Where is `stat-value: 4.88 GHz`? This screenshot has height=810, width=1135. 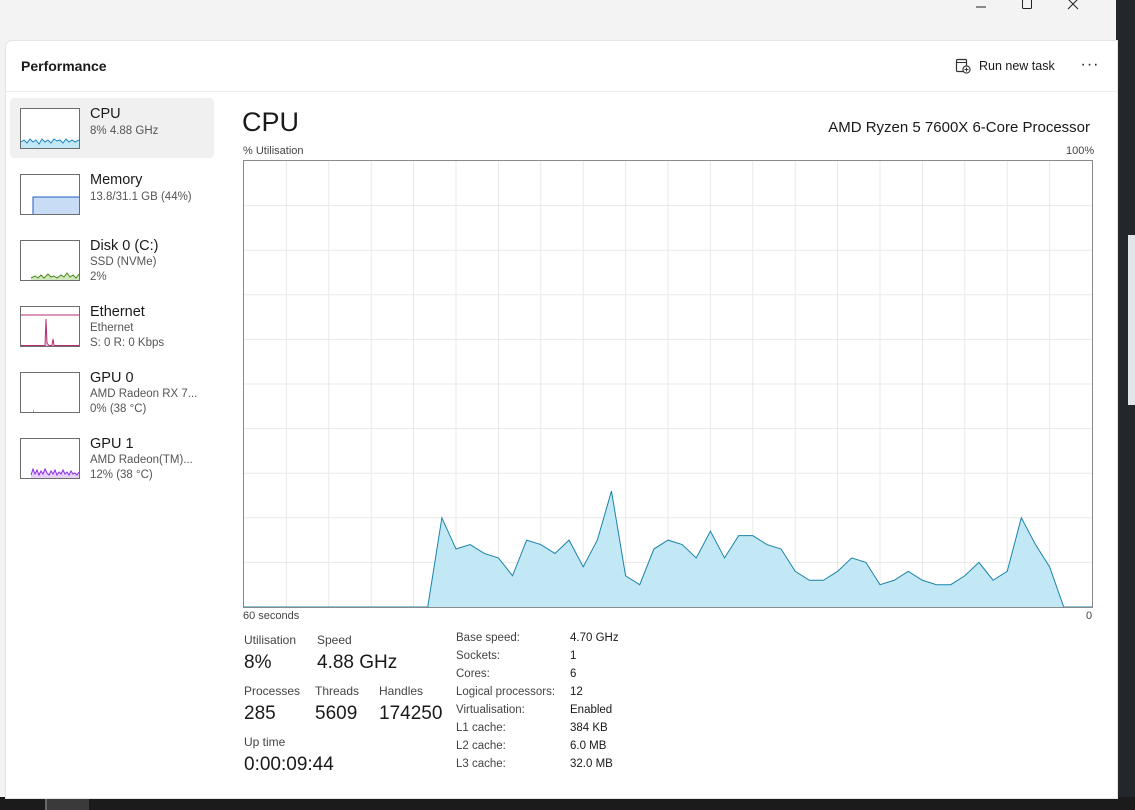
stat-value: 4.88 GHz is located at coordinates (357, 662).